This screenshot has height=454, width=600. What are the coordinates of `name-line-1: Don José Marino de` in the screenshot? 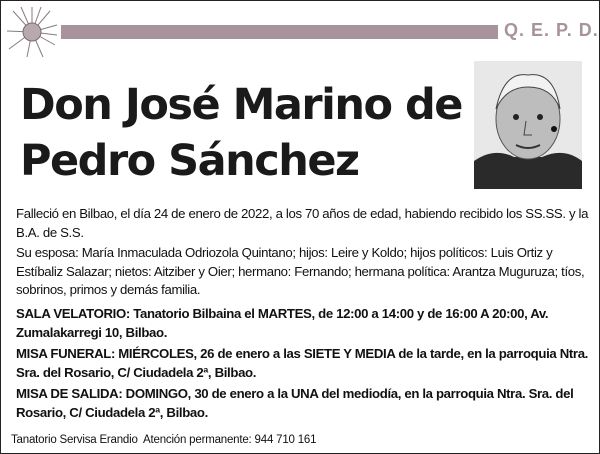 It's located at (241, 105).